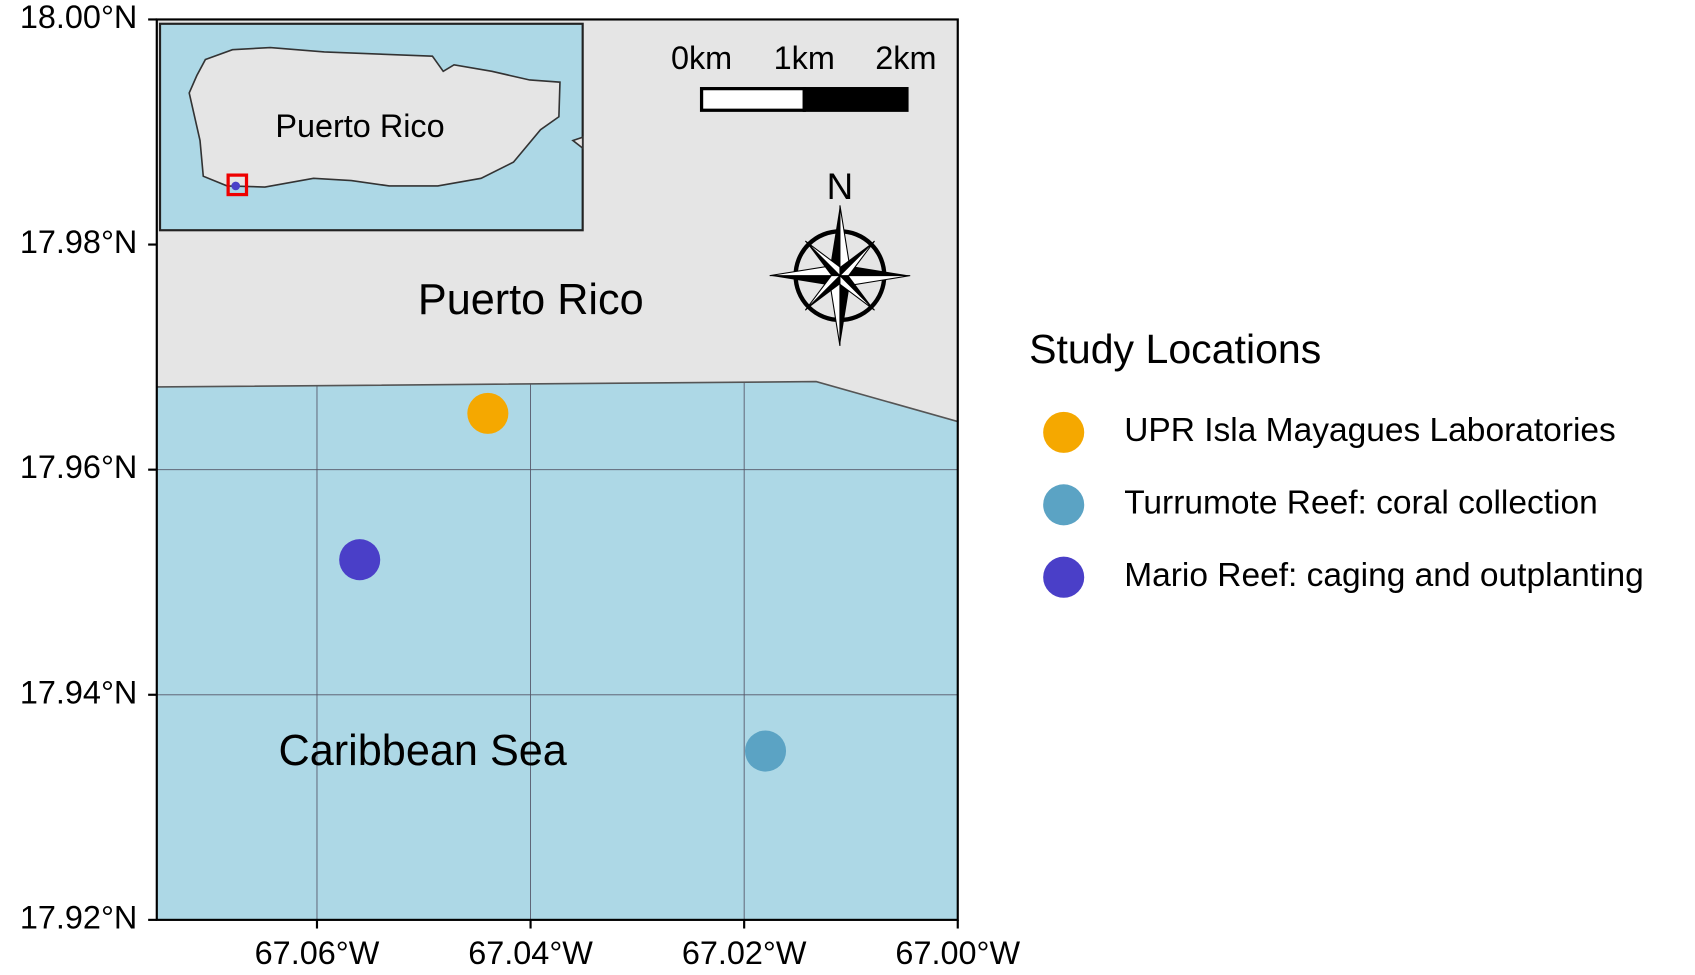 The width and height of the screenshot is (1695, 975). Describe the element at coordinates (78, 17) in the screenshot. I see `y-tick-label: 18.00°N` at that location.